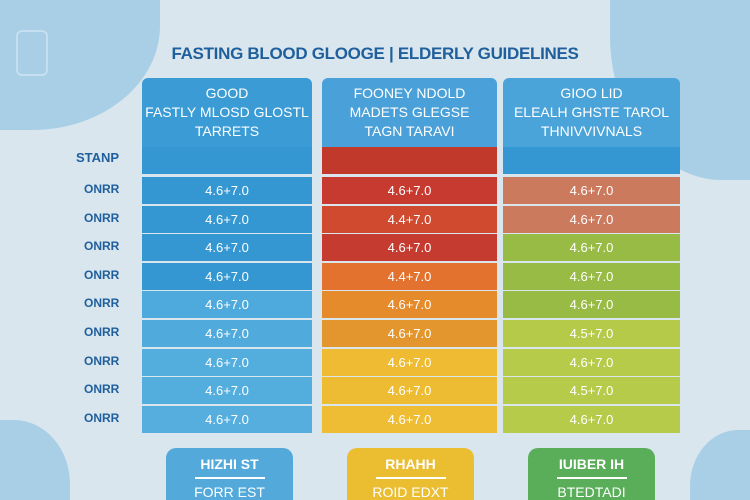 The width and height of the screenshot is (750, 500). Describe the element at coordinates (410, 464) in the screenshot. I see `card-title: RHAHH` at that location.